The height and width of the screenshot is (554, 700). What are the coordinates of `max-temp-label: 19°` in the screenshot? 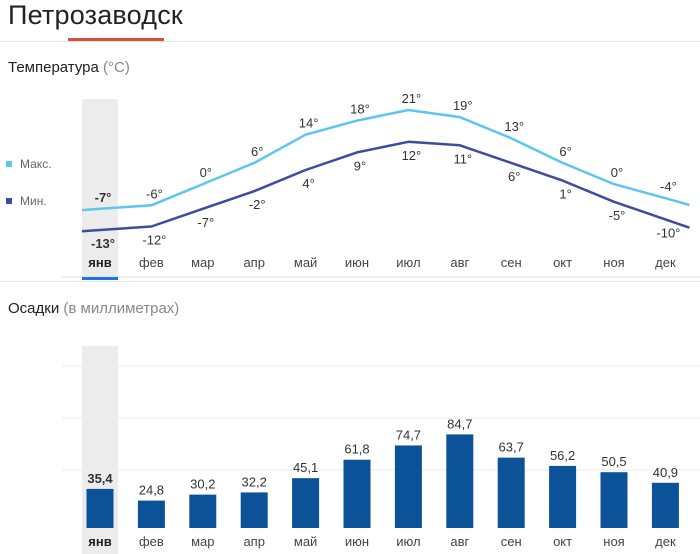 It's located at (463, 105).